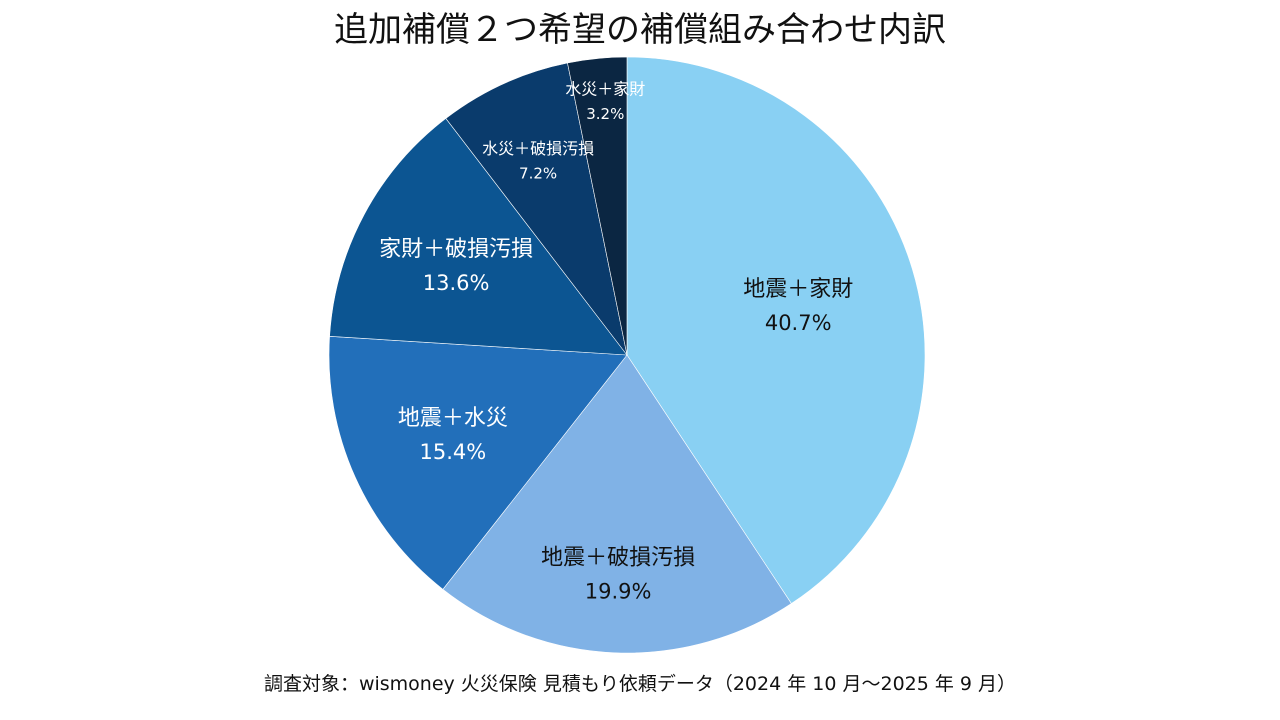  I want to click on slice-category-label-2: 地震＋破損汚損, so click(618, 558).